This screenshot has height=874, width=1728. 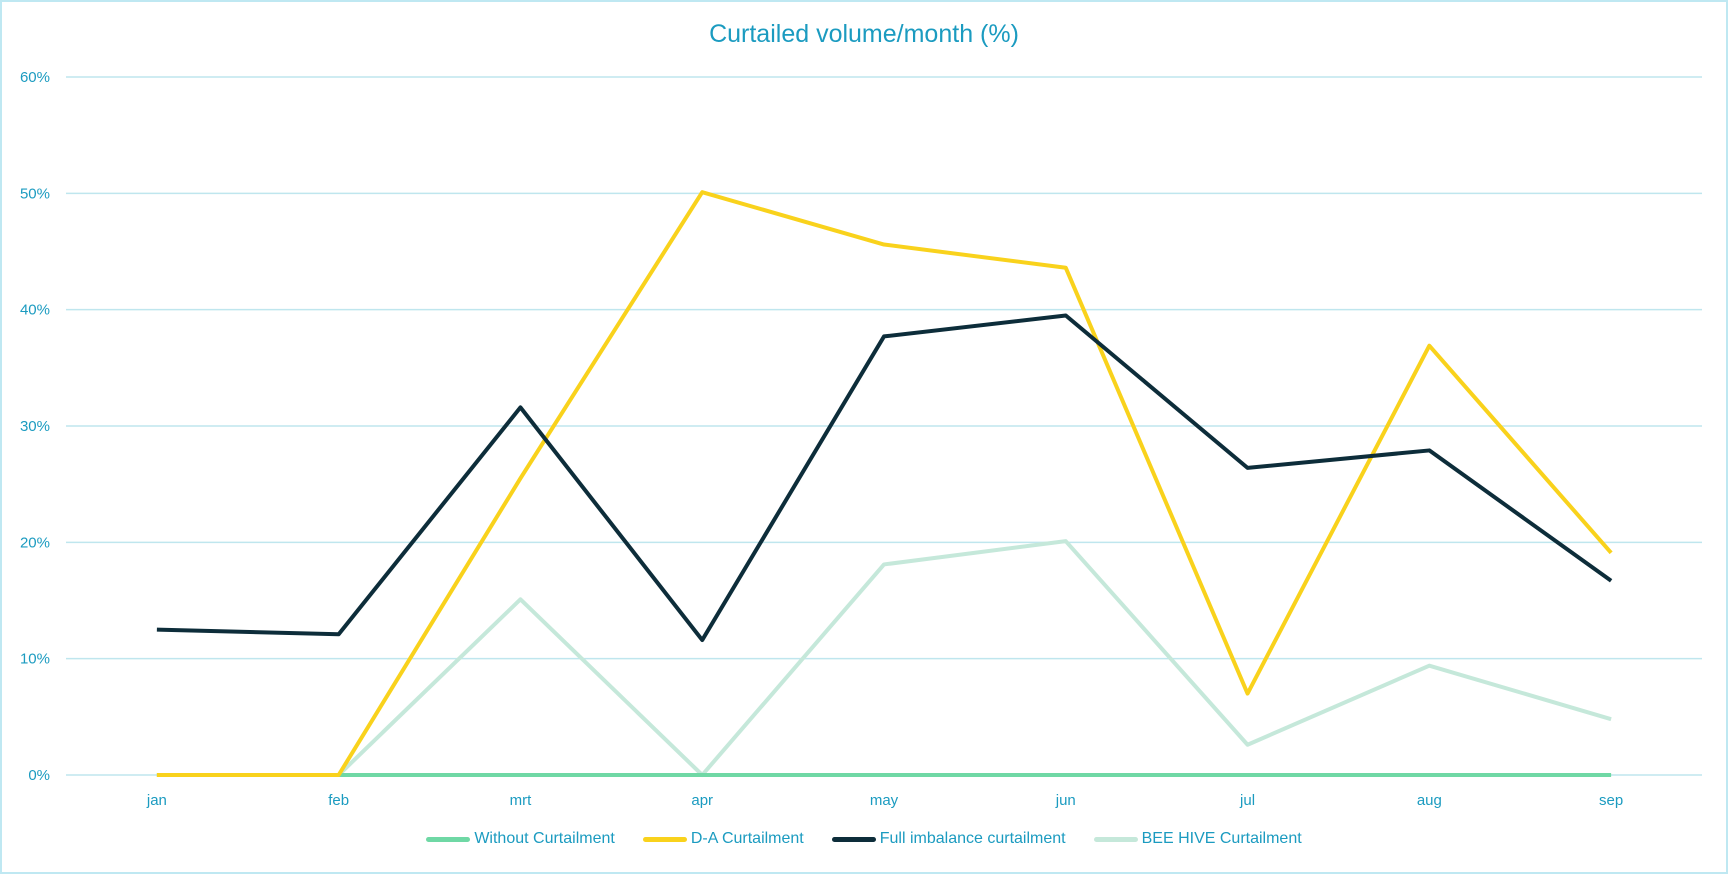 What do you see at coordinates (884, 800) in the screenshot?
I see `x-tick-label: may` at bounding box center [884, 800].